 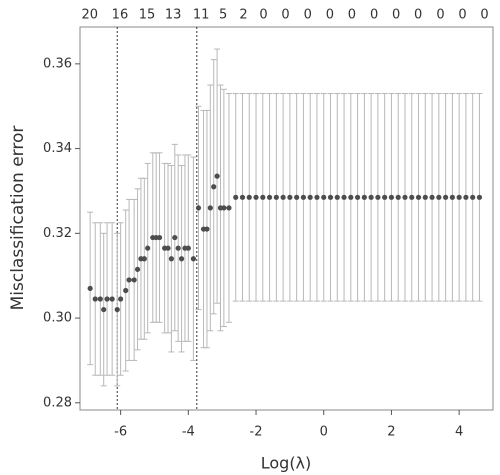 What do you see at coordinates (173, 15) in the screenshot?
I see `top-tick-label: 13` at bounding box center [173, 15].